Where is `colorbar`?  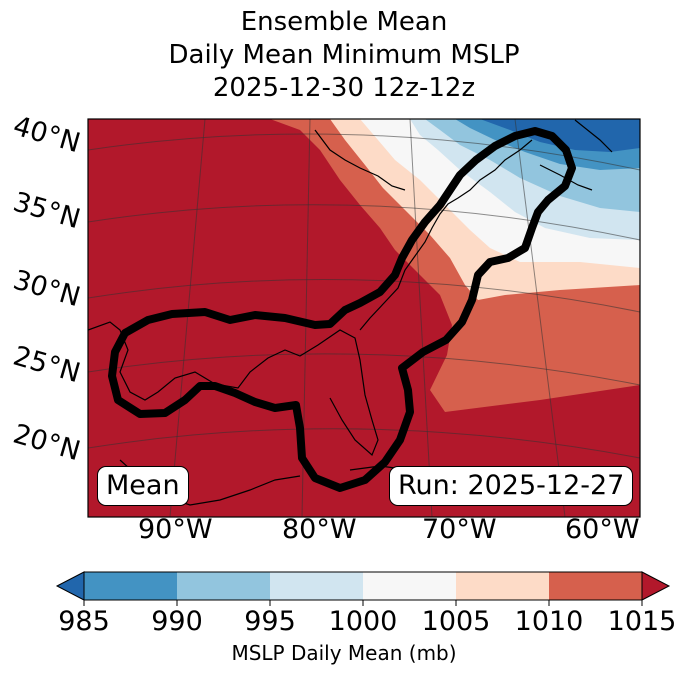
colorbar is located at coordinates (363, 588).